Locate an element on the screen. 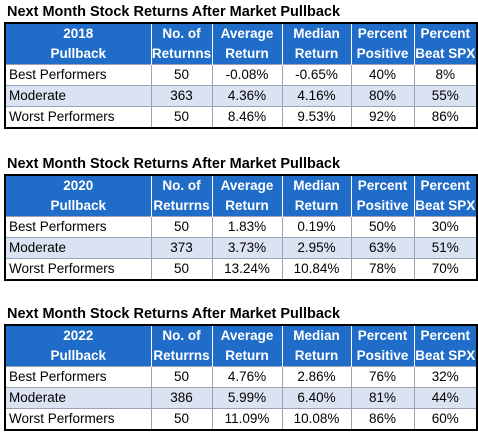  table-row: Moderate 373 3.73% 2.95% 63% 51% is located at coordinates (241, 248).